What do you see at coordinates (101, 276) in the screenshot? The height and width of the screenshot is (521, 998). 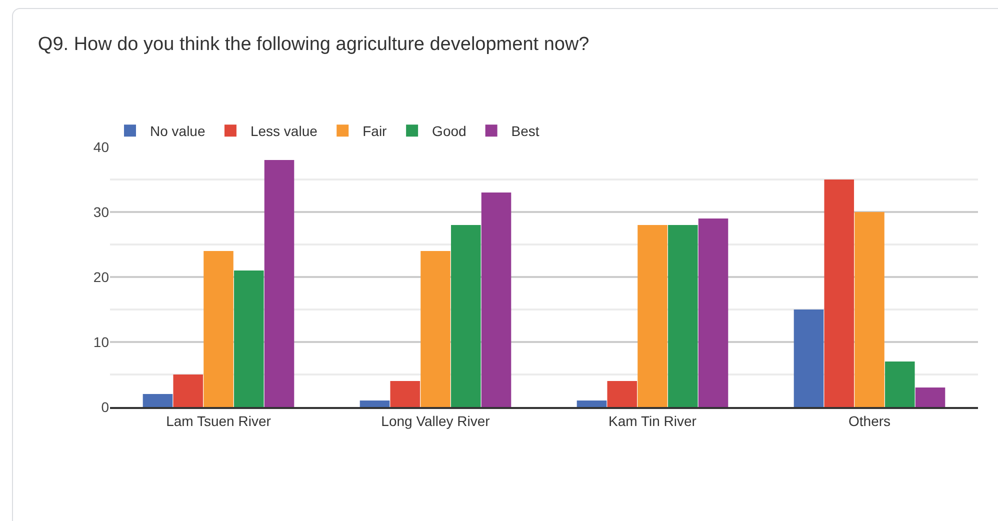 I see `y-tick-label: 20` at bounding box center [101, 276].